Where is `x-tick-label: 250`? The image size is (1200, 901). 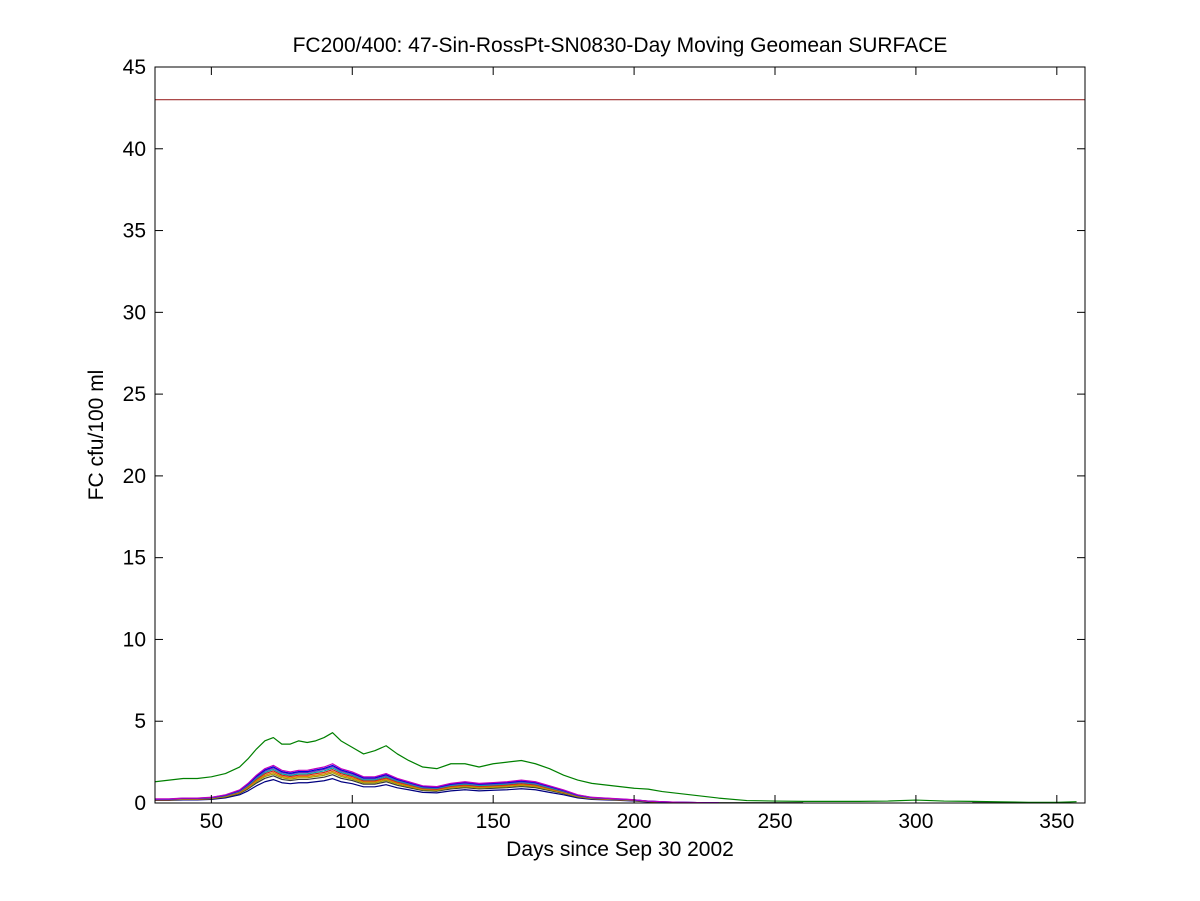
x-tick-label: 250 is located at coordinates (774, 821).